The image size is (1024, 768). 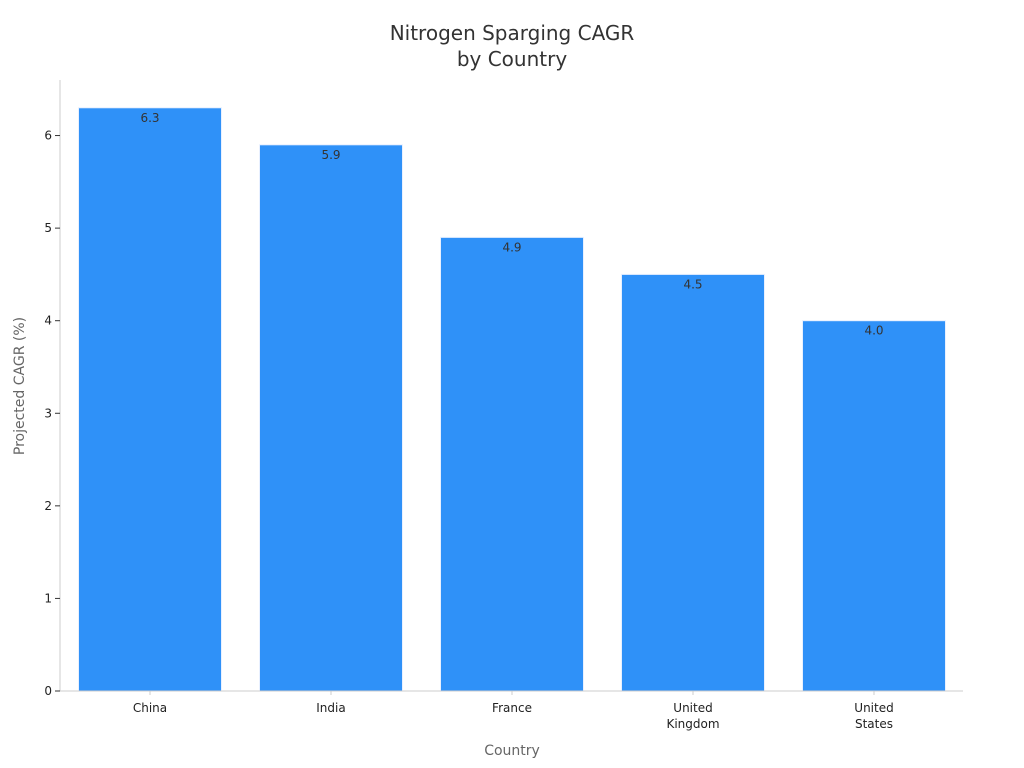 I want to click on bar-value-label: 5.9, so click(x=330, y=155).